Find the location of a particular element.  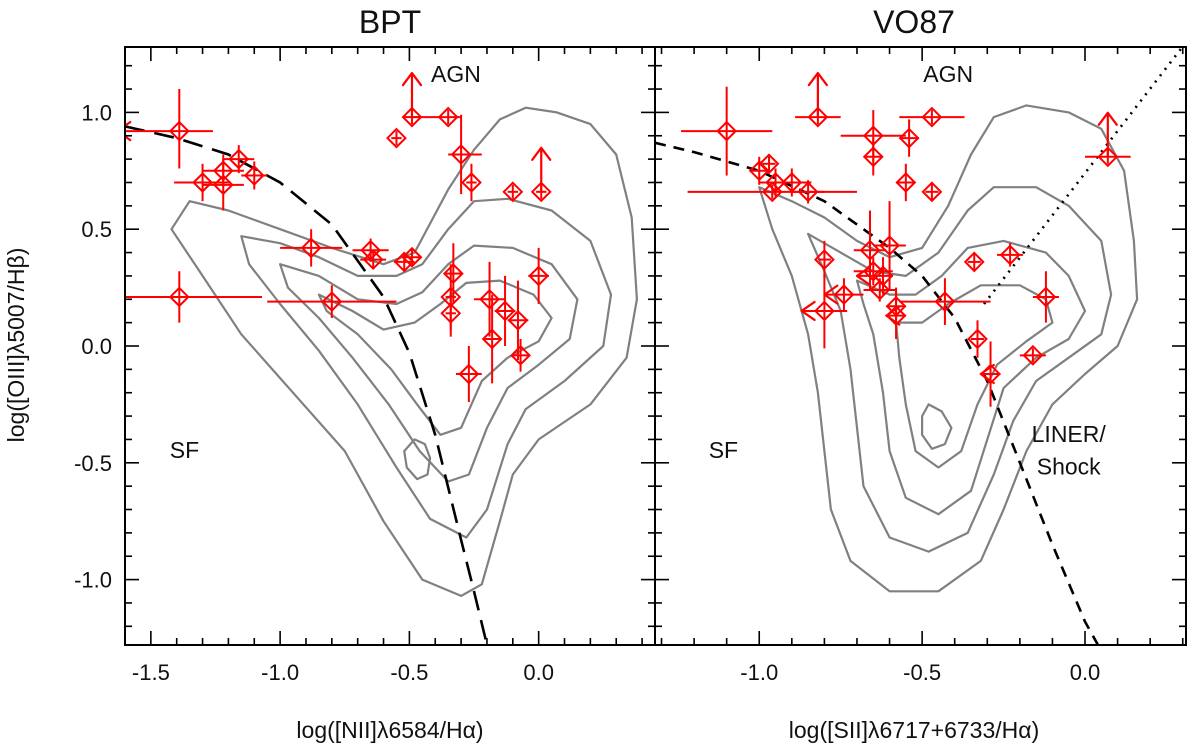

x-tick-label-vo87: -0.5 is located at coordinates (922, 672).